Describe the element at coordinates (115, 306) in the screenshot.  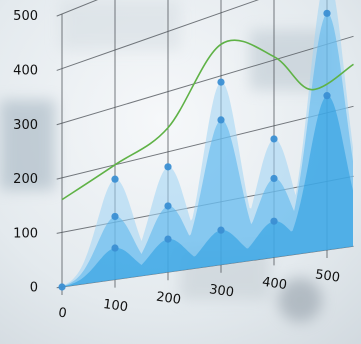
I see `x-tick-label: 100` at that location.